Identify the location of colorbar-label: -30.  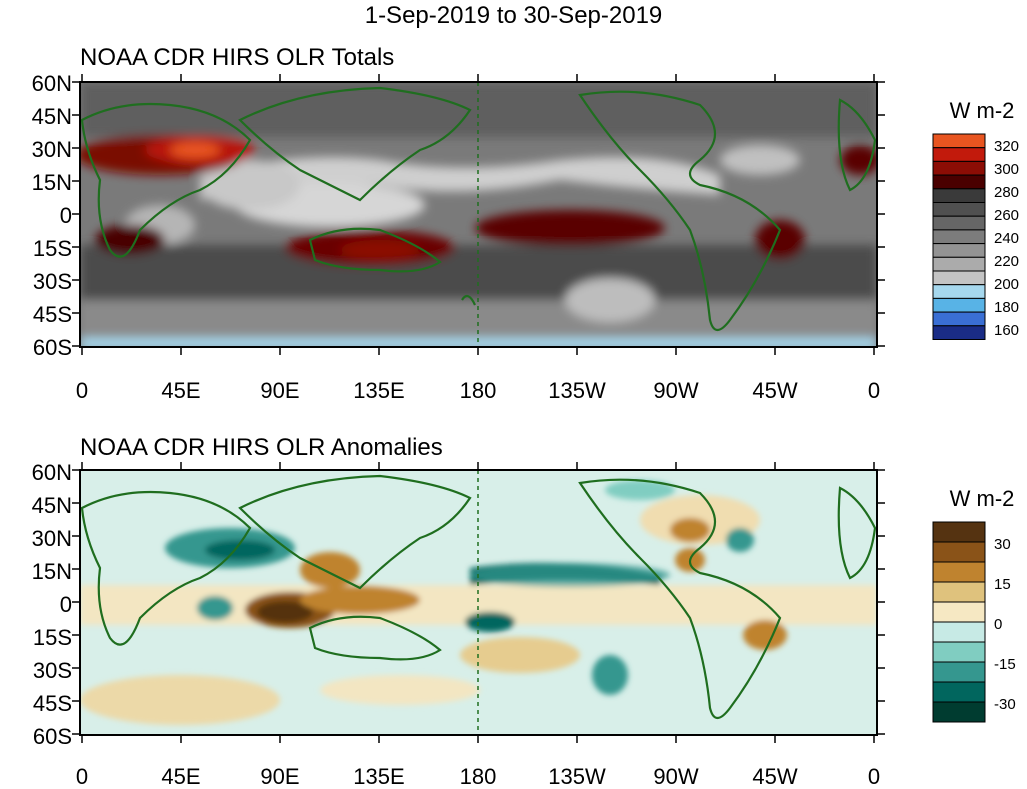
(1005, 704).